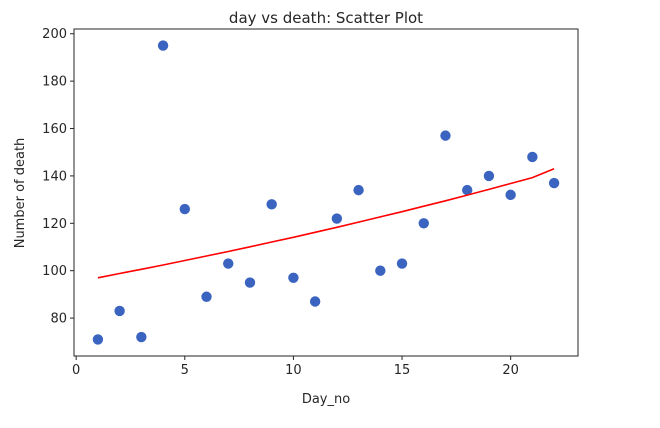 The height and width of the screenshot is (428, 660). Describe the element at coordinates (54, 271) in the screenshot. I see `y-tick-label: 100` at that location.